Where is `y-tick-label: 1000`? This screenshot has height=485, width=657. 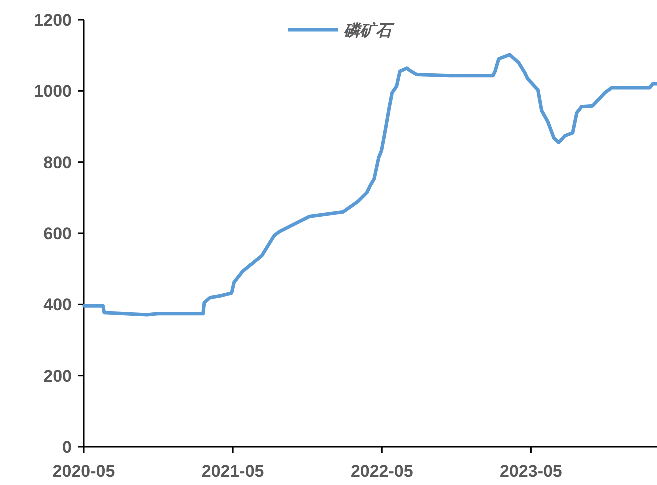
y-tick-label: 1000 is located at coordinates (53, 92).